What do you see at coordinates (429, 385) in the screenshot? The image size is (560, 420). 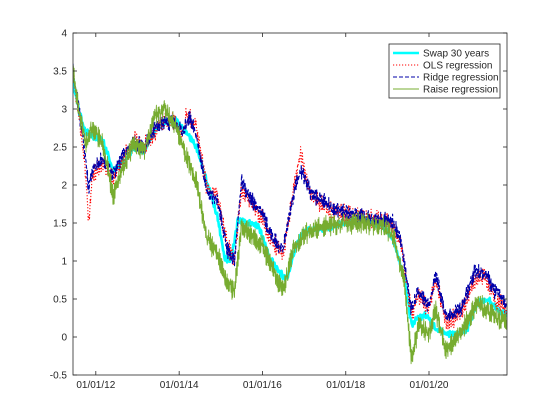 I see `x-tick-label: 01/01/20` at bounding box center [429, 385].